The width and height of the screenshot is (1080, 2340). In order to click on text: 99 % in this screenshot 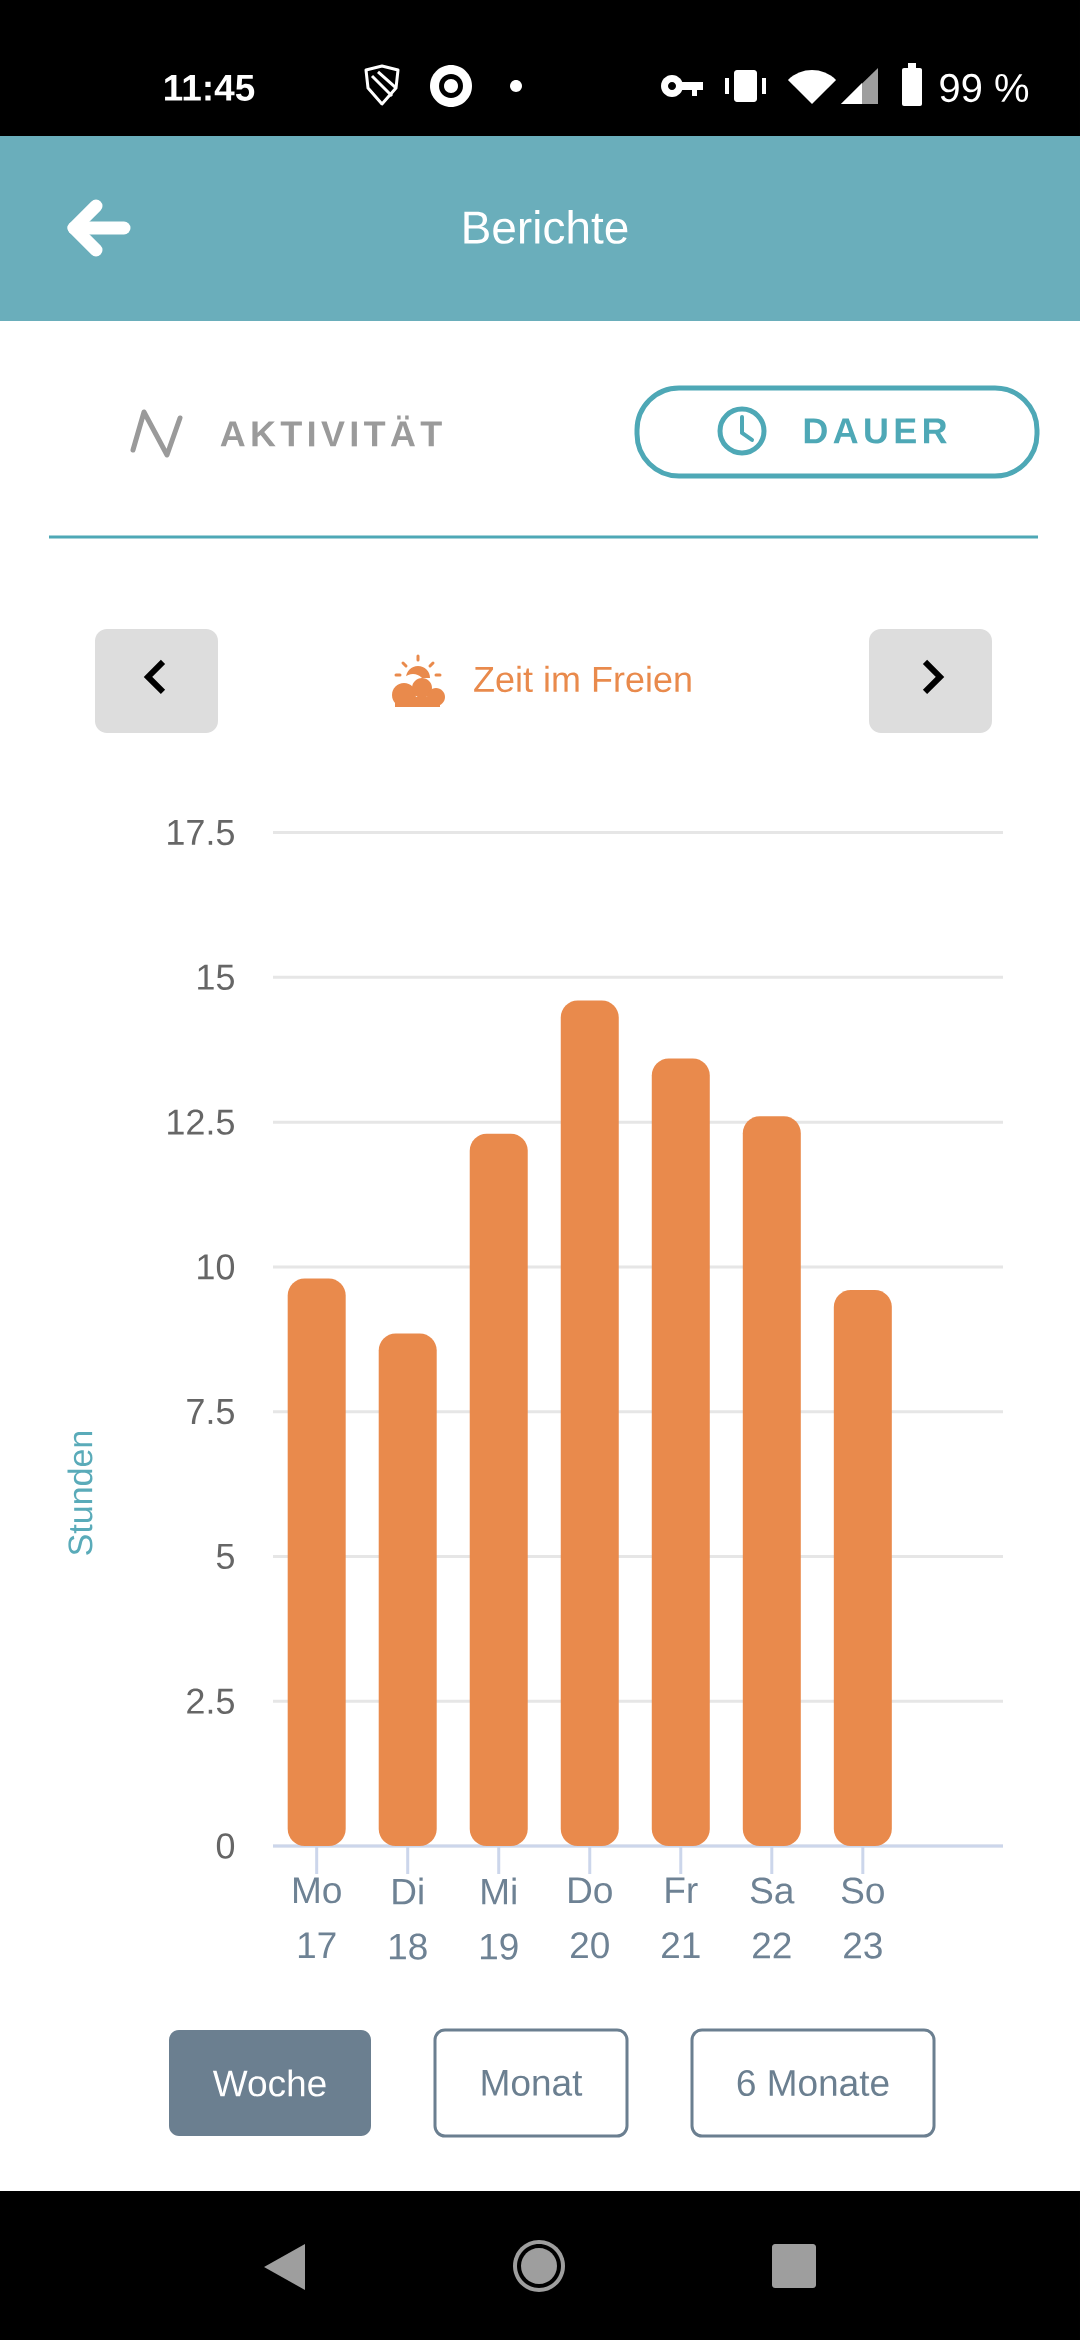, I will do `click(984, 88)`.